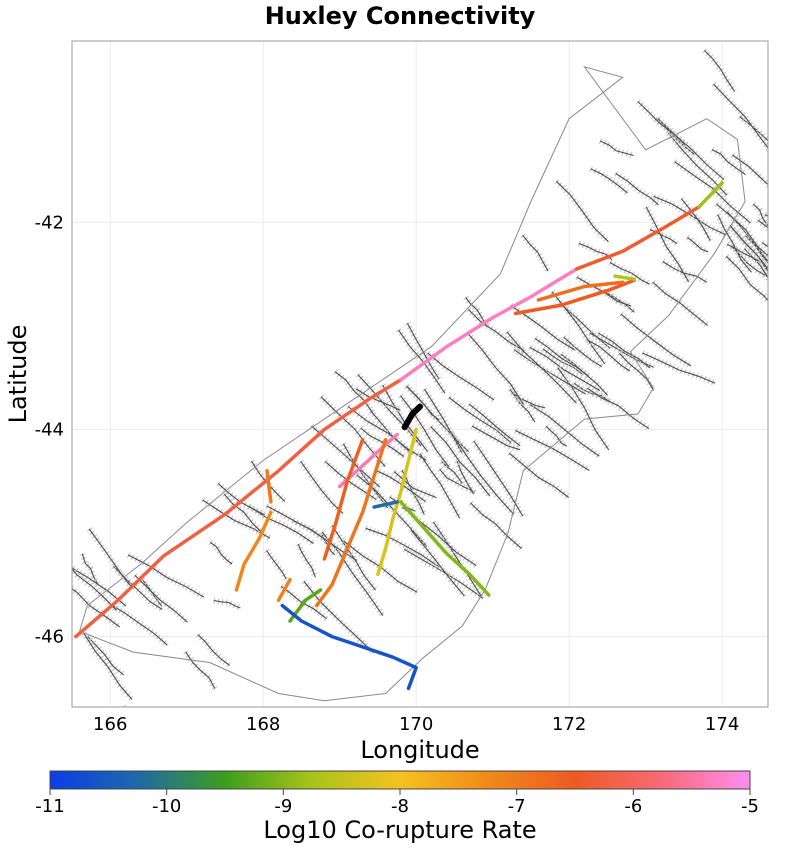 The width and height of the screenshot is (800, 853). Describe the element at coordinates (722, 724) in the screenshot. I see `x-tick-label: 174` at that location.